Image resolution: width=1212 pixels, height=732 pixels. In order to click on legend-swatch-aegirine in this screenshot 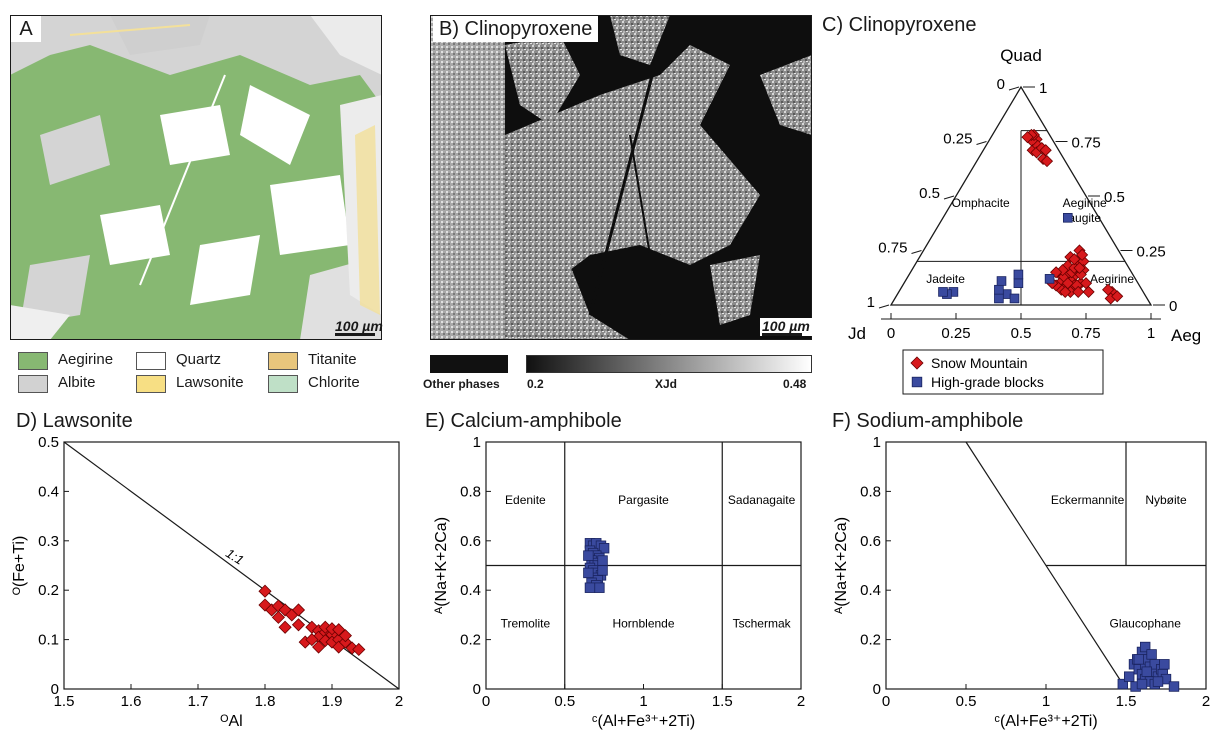, I will do `click(33, 361)`.